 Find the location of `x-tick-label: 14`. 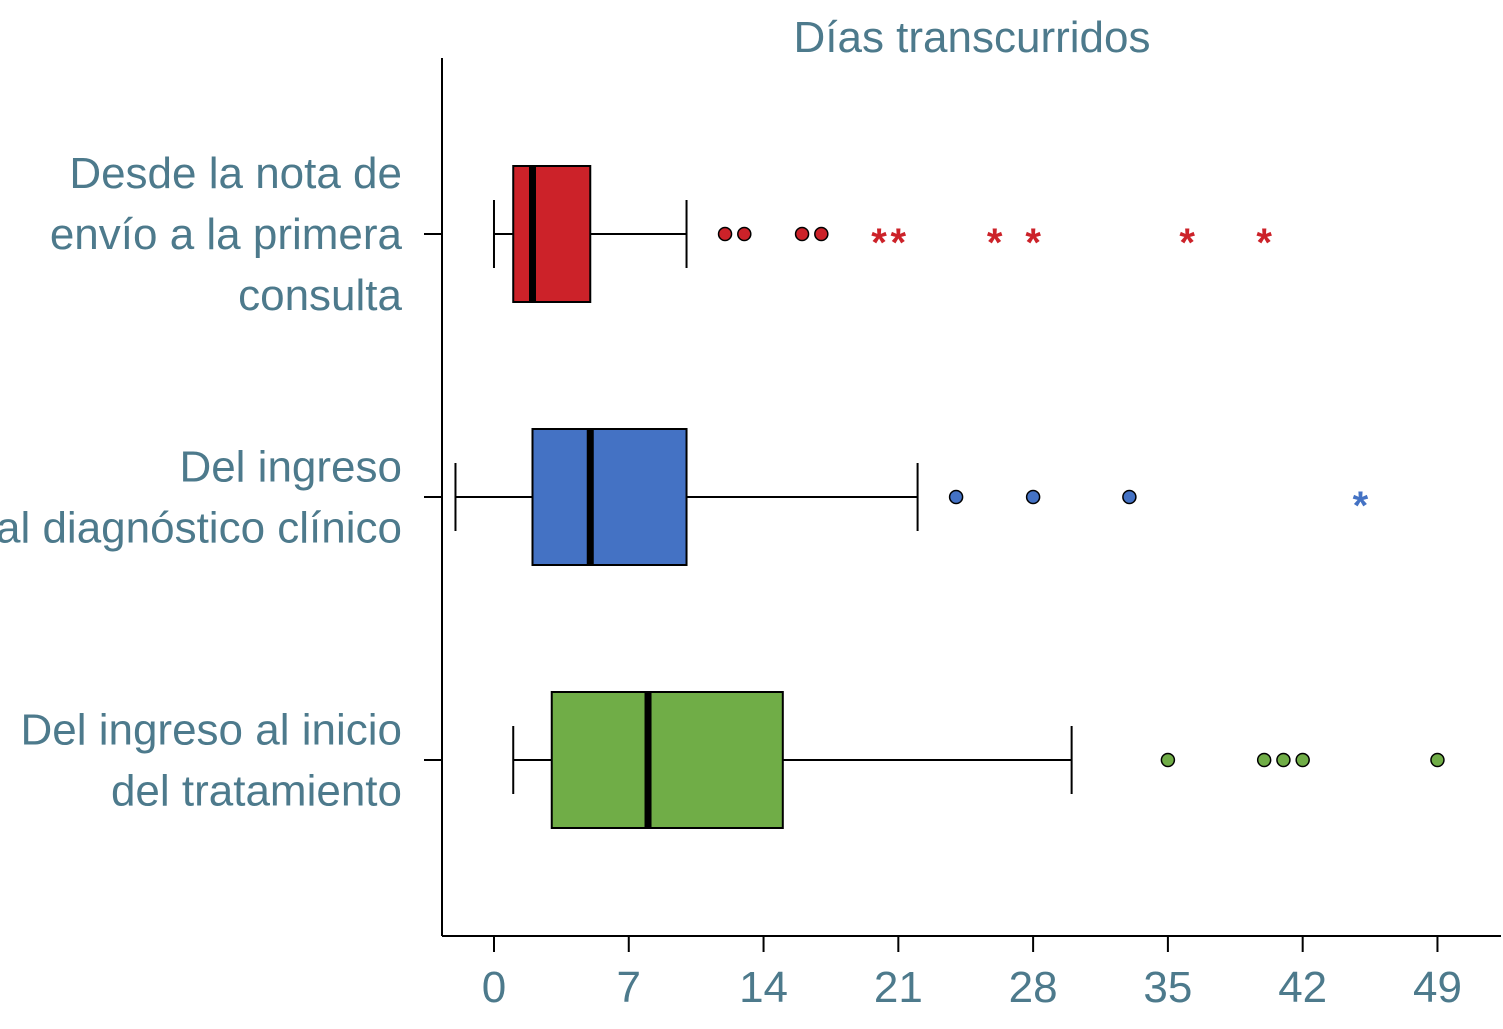

x-tick-label: 14 is located at coordinates (763, 987).